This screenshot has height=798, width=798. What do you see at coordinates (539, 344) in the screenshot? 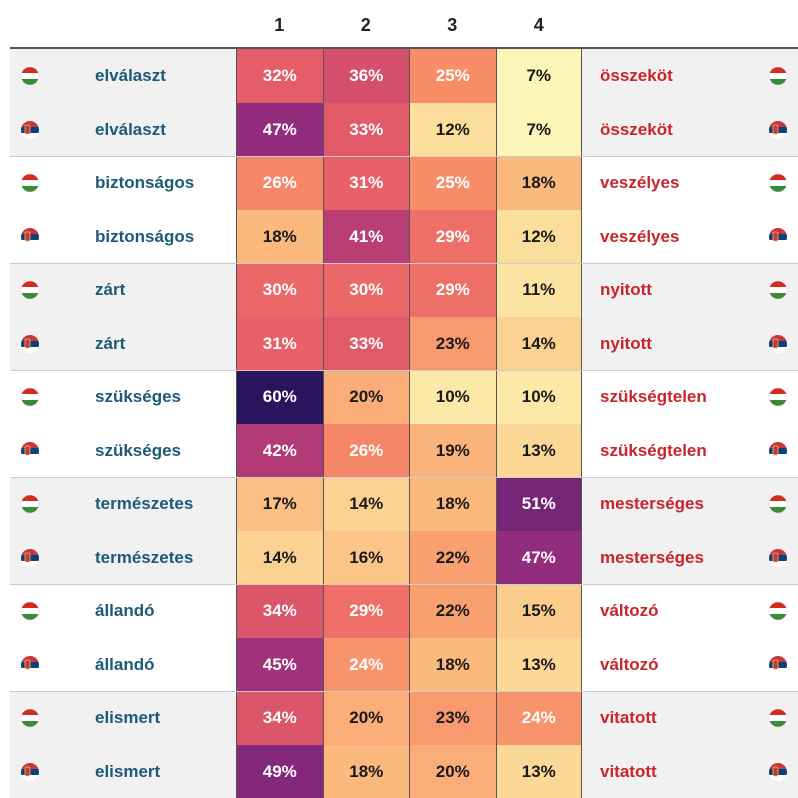
I see `heat-cell: 14%` at bounding box center [539, 344].